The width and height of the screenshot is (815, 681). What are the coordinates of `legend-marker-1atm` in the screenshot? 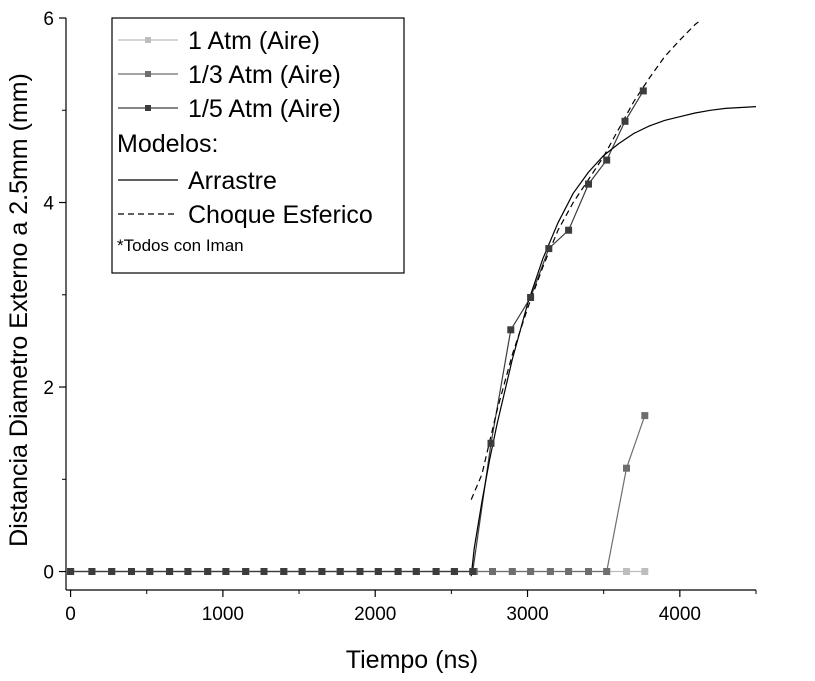 It's located at (148, 40).